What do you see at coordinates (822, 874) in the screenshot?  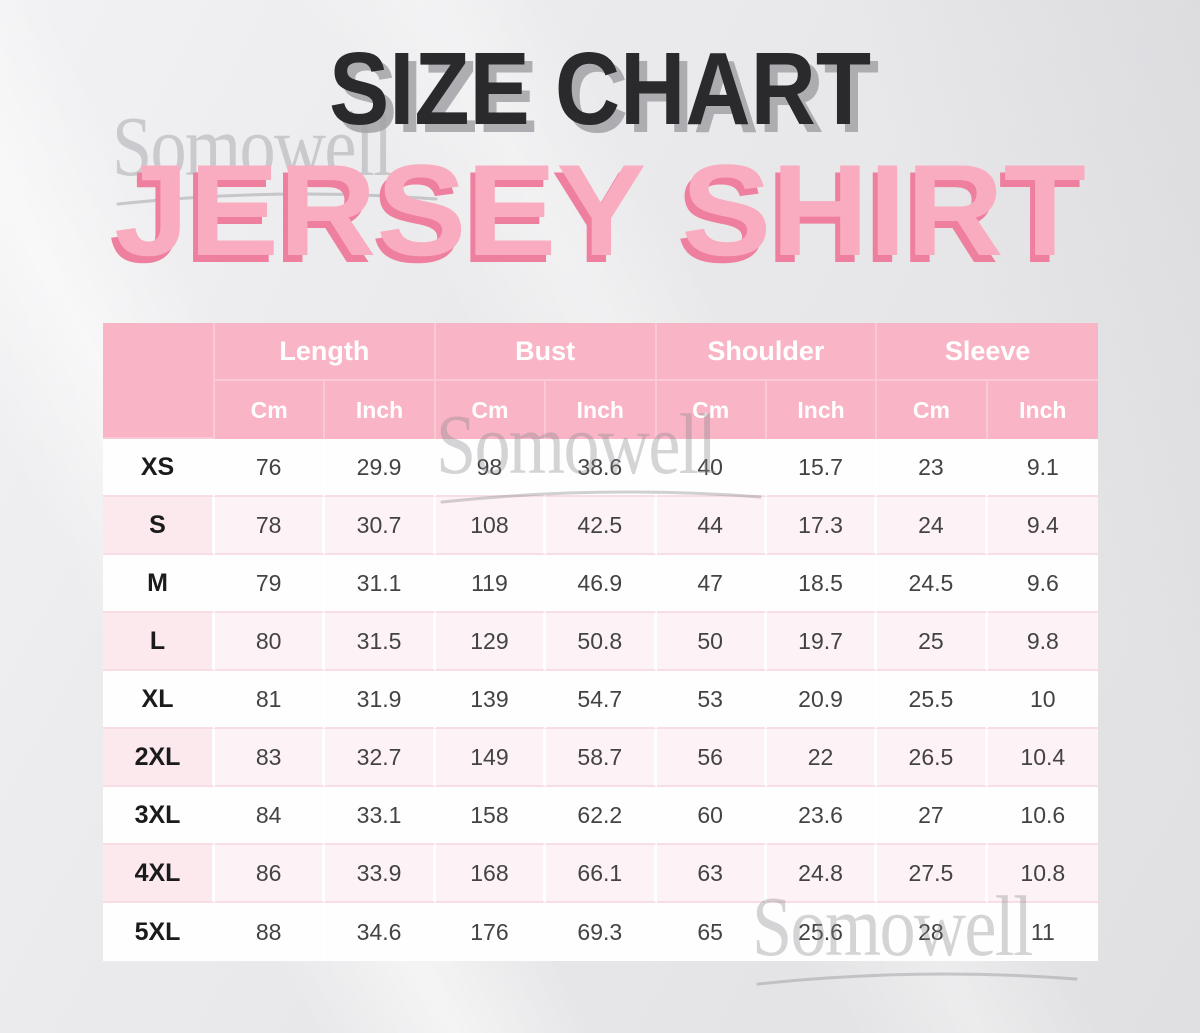 I see `value-cell: 24.8` at bounding box center [822, 874].